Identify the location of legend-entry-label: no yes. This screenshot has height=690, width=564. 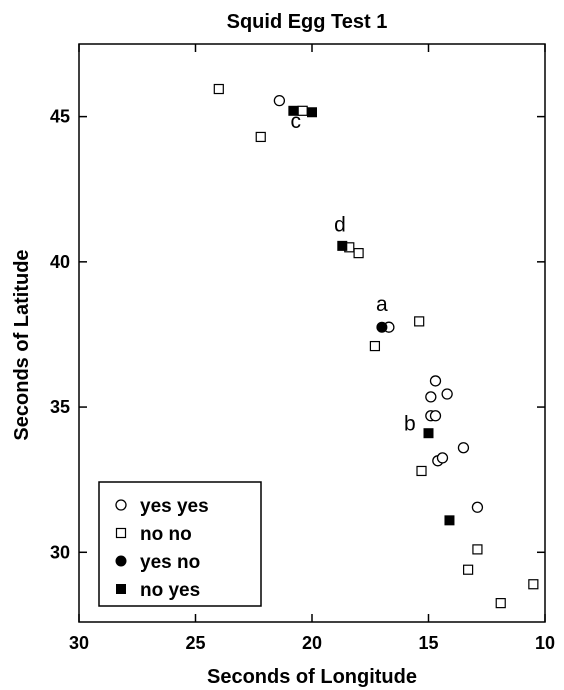
(170, 590).